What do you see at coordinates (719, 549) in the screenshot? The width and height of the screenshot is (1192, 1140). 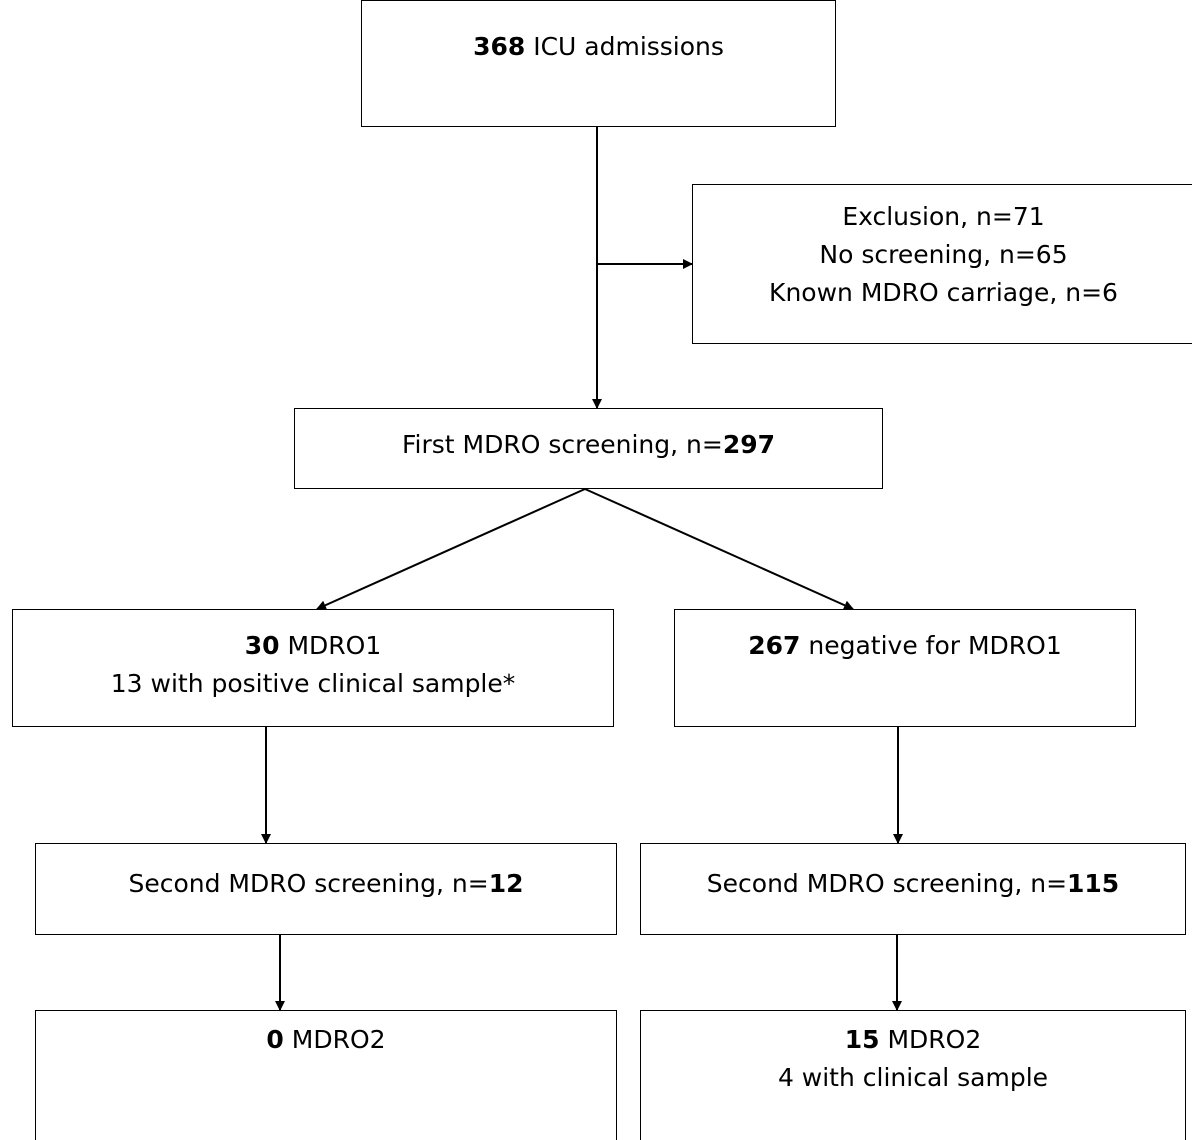 I see `arrow-to-mdro1-negative` at bounding box center [719, 549].